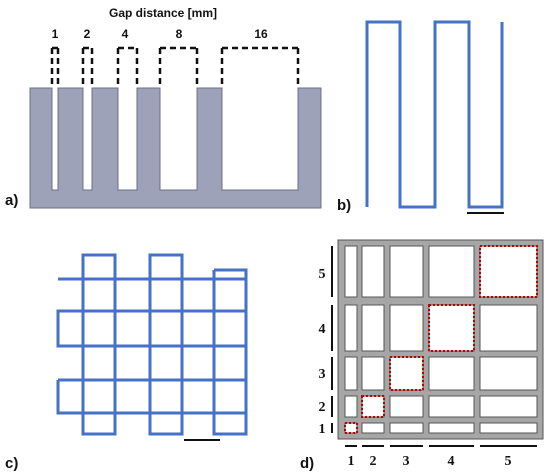 This screenshot has width=550, height=473. What do you see at coordinates (163, 13) in the screenshot?
I see `gap-distance-title: Gap distance [mm]` at bounding box center [163, 13].